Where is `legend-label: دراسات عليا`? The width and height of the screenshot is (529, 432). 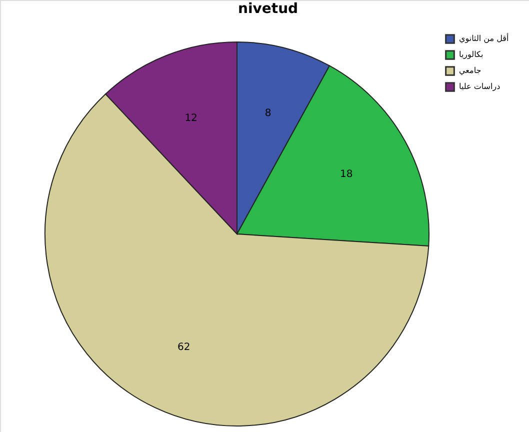
legend-label: دراسات عليا is located at coordinates (480, 86).